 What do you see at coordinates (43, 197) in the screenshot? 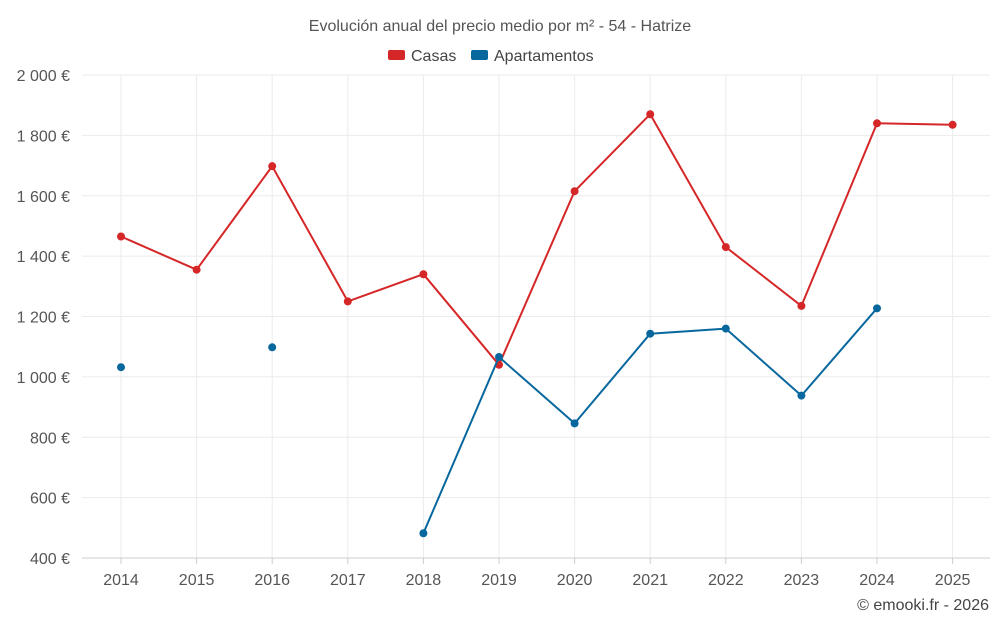
I see `y-tick-label: 1 600 €` at bounding box center [43, 197].